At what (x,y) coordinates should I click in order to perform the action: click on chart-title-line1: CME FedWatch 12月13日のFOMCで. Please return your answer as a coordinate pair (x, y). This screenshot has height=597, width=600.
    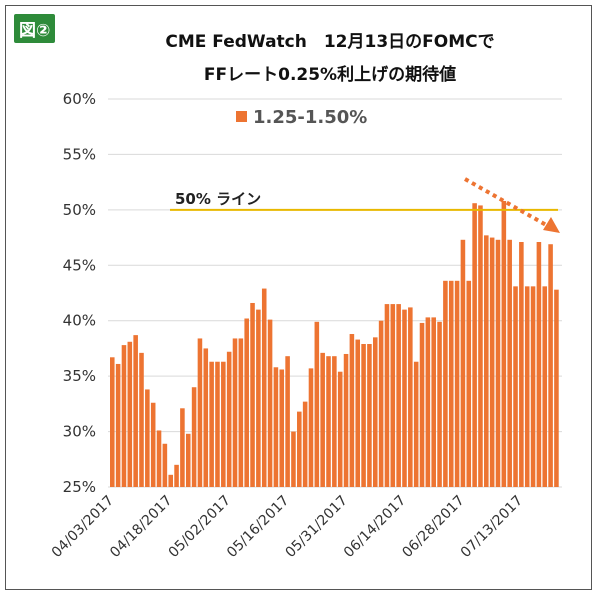
    Looking at the image, I should click on (329, 42).